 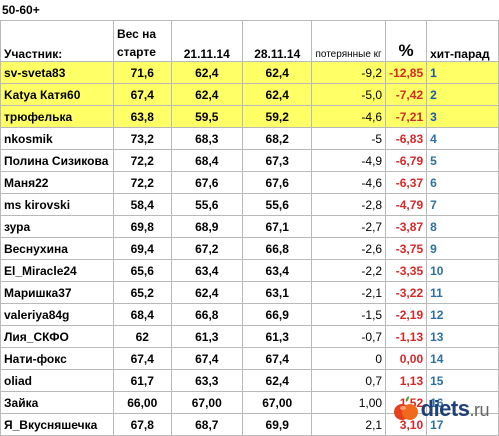 I want to click on weight-date-1: 67,2, so click(x=206, y=248).